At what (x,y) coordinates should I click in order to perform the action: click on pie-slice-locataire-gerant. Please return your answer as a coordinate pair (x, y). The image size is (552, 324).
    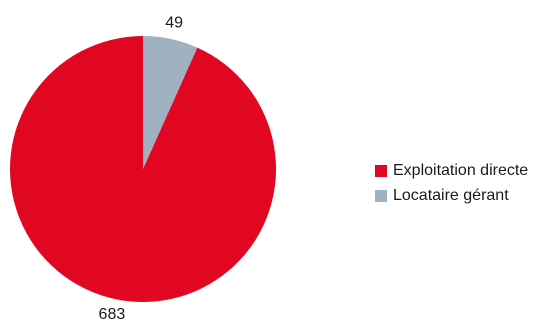
    Looking at the image, I should click on (170, 102).